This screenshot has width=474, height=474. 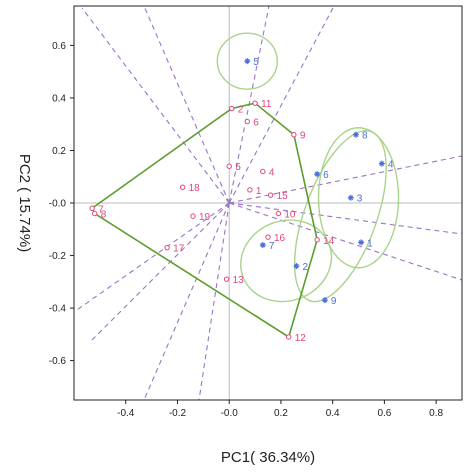 What do you see at coordinates (259, 191) in the screenshot?
I see `point-label-red: 1` at bounding box center [259, 191].